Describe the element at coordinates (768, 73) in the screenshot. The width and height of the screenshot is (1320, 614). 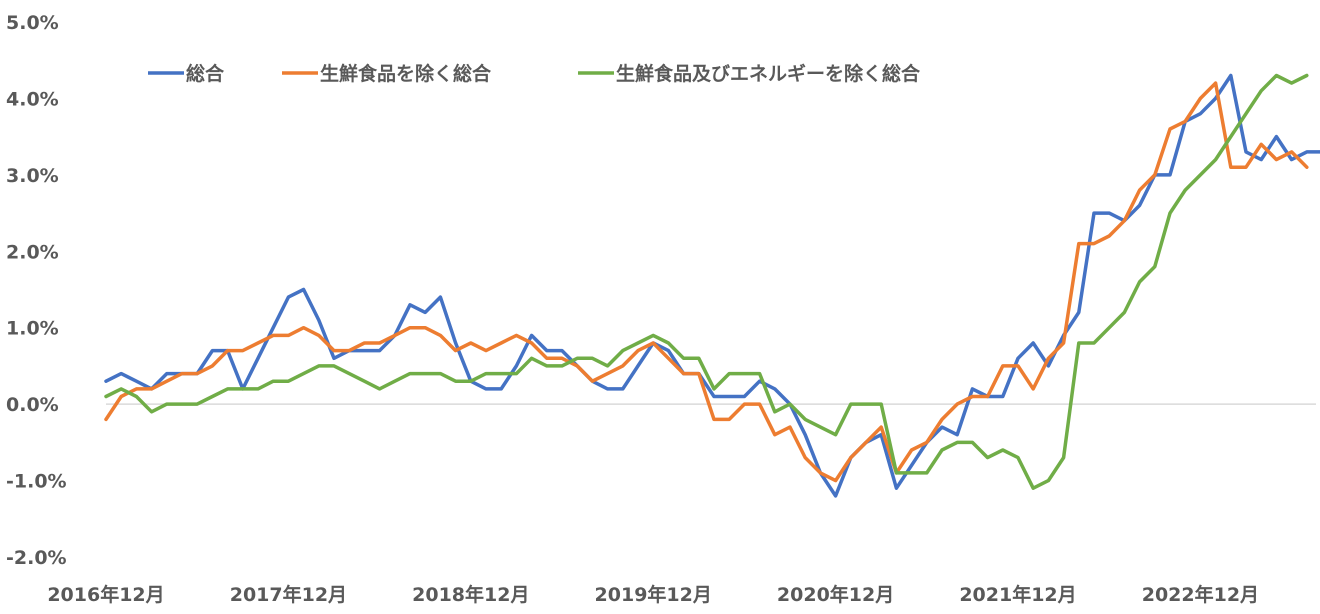
I see `legend-label-3: 生鮮食品及びエネルギーを除く総合` at that location.